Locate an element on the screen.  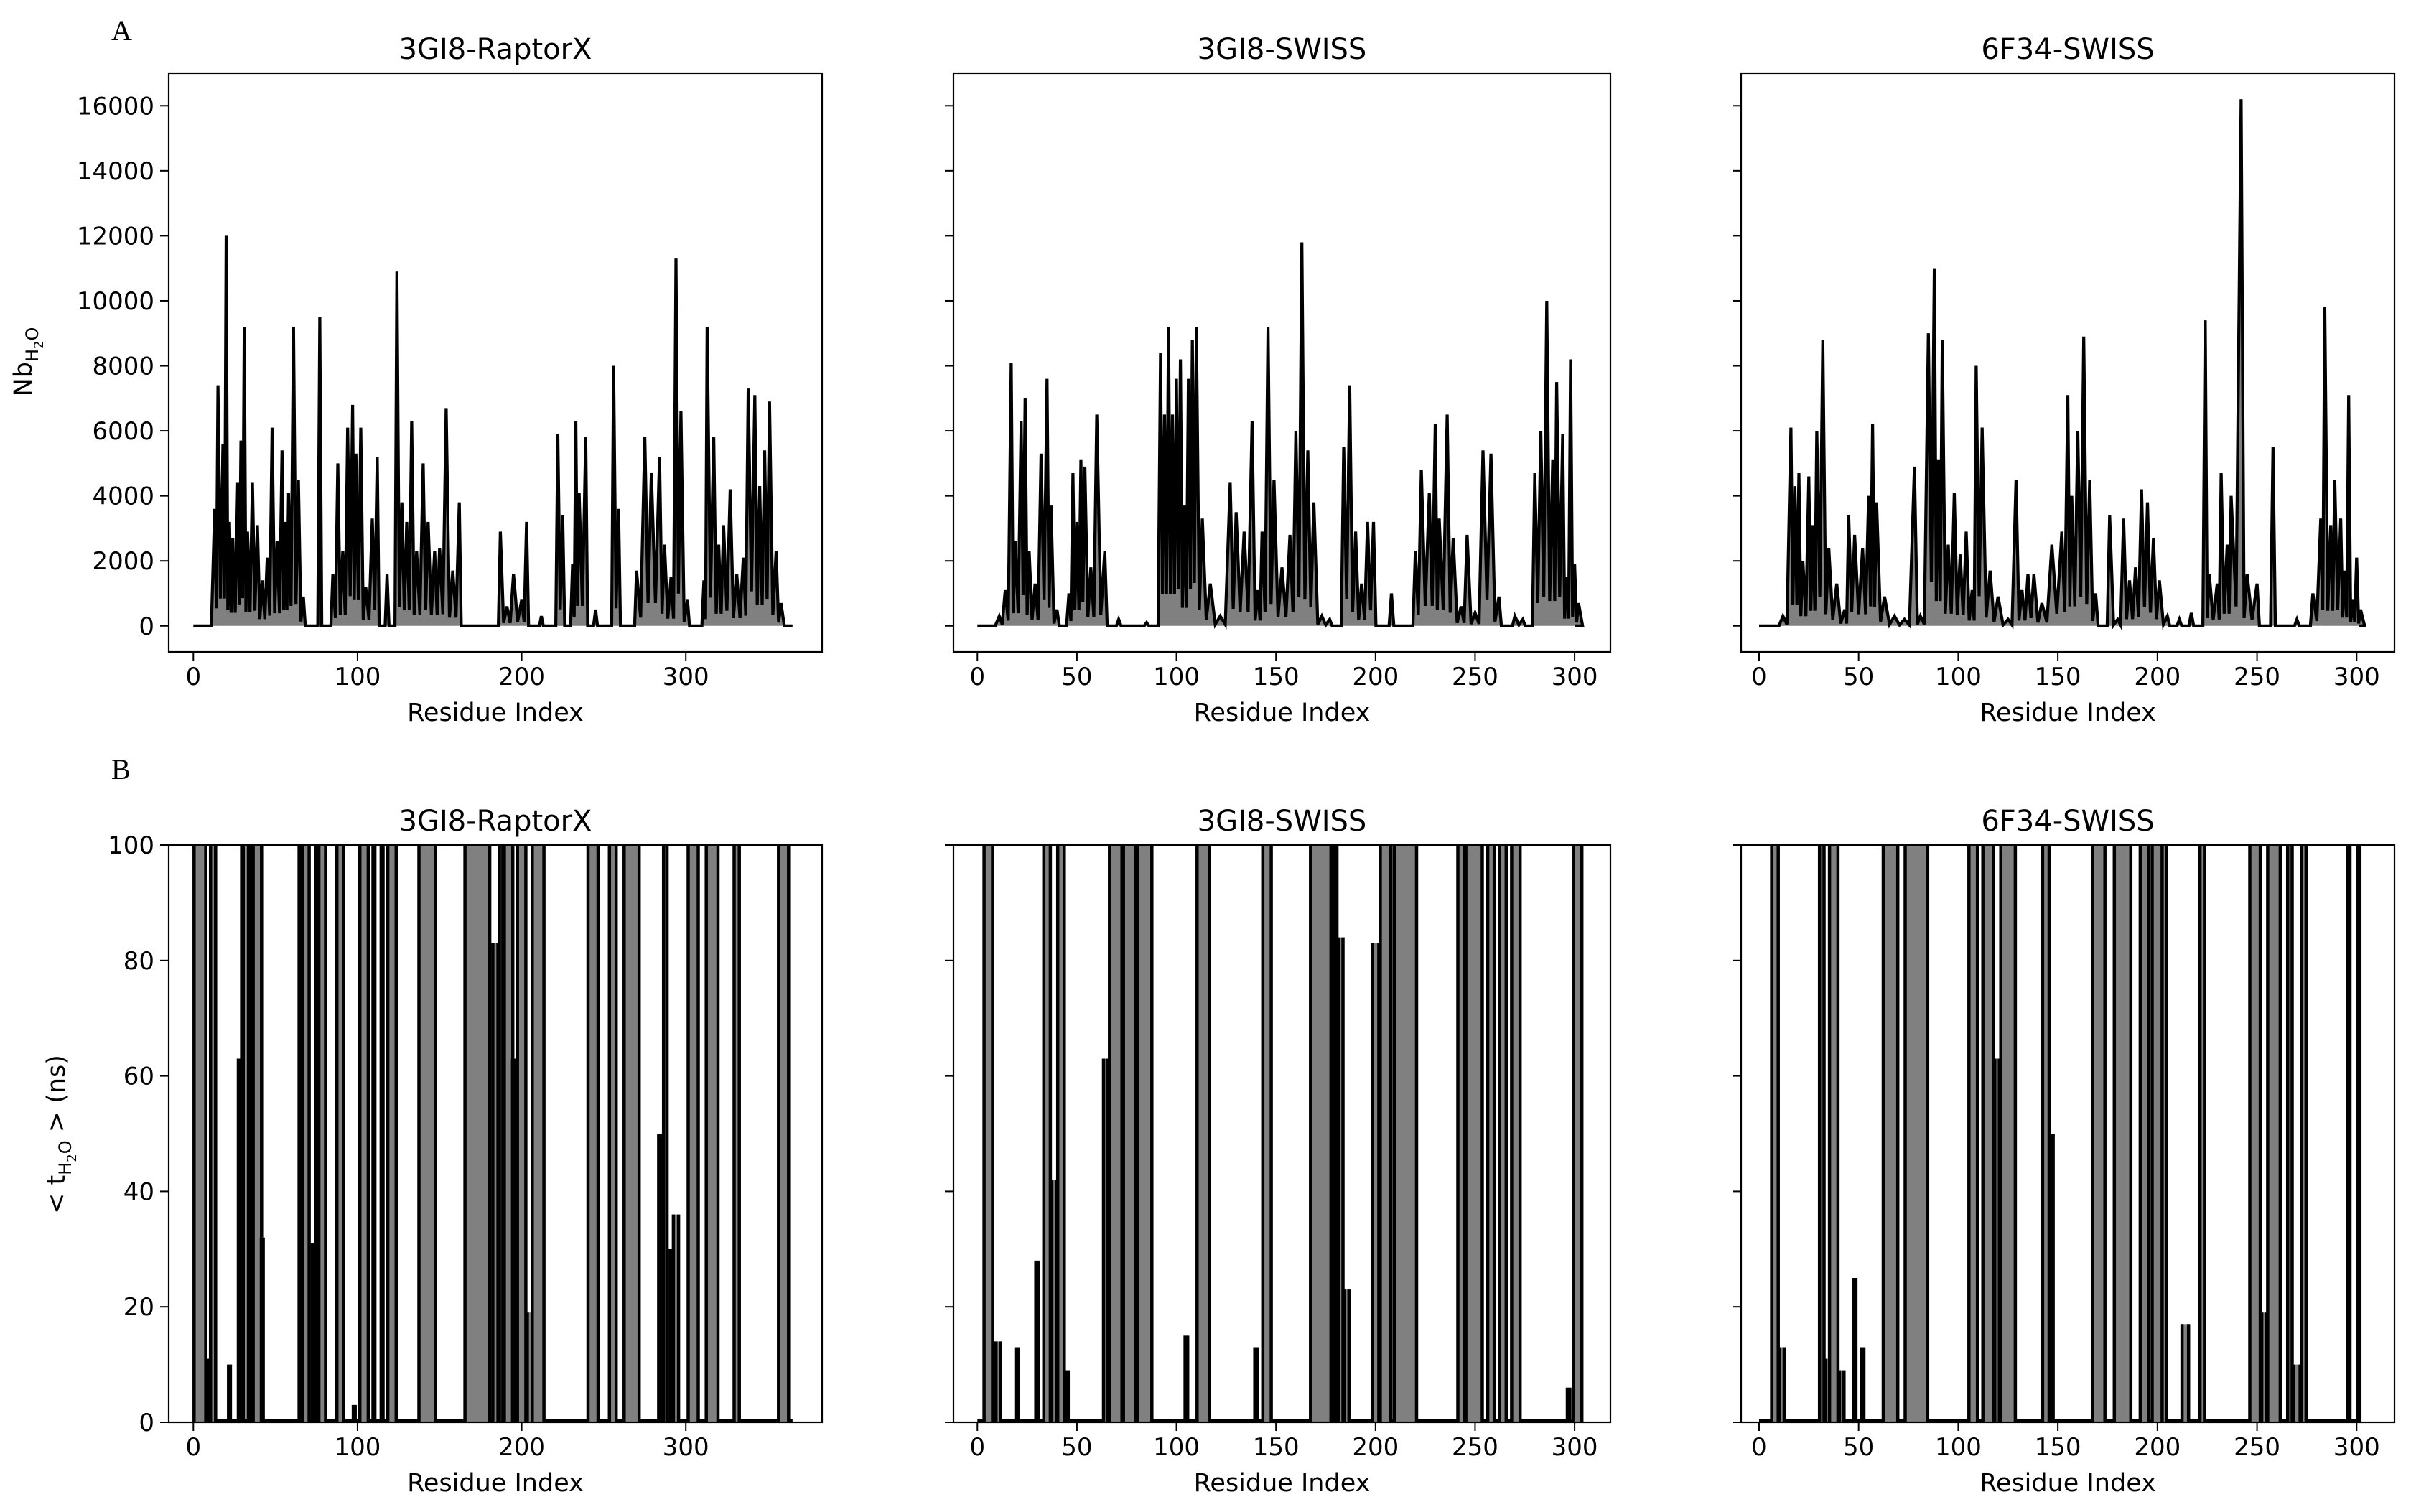
y-tick-label: 10000 is located at coordinates (115, 301).